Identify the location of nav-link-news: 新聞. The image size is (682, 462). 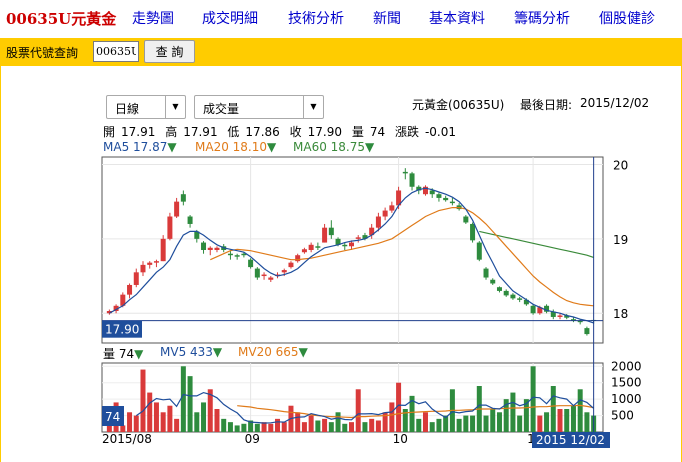
(387, 19).